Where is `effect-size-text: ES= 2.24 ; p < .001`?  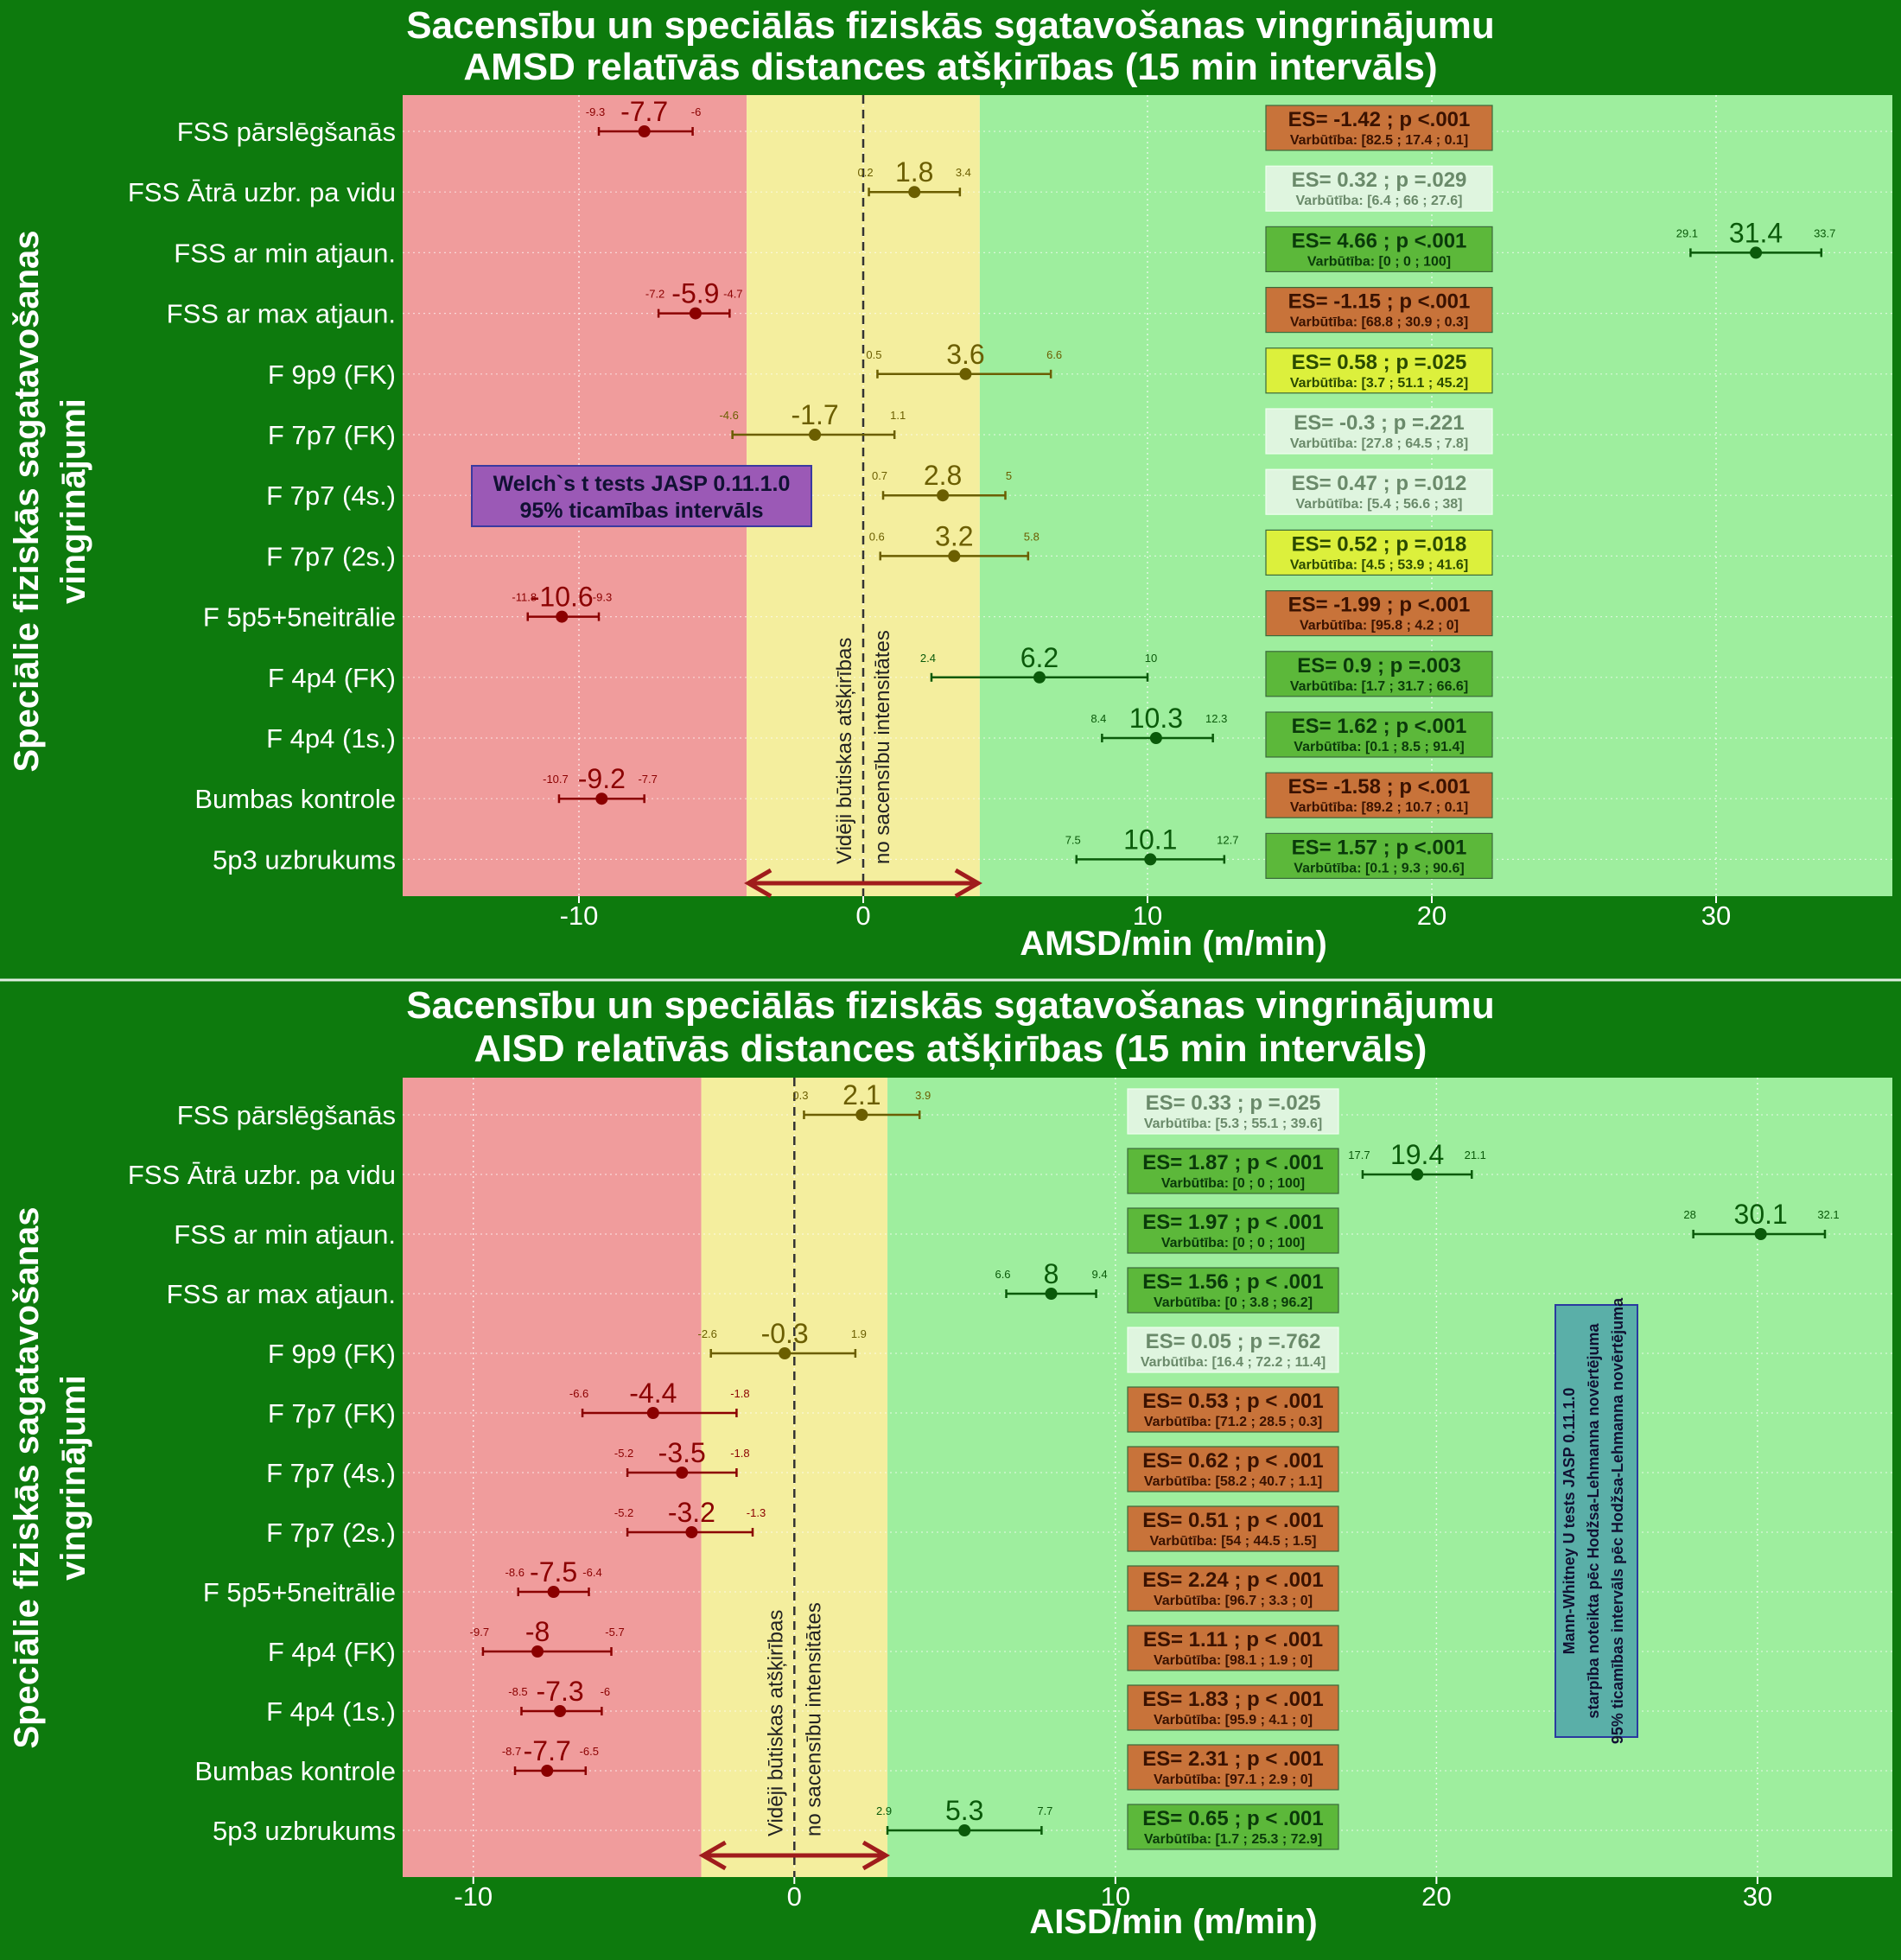 effect-size-text: ES= 2.24 ; p < .001 is located at coordinates (1232, 1580).